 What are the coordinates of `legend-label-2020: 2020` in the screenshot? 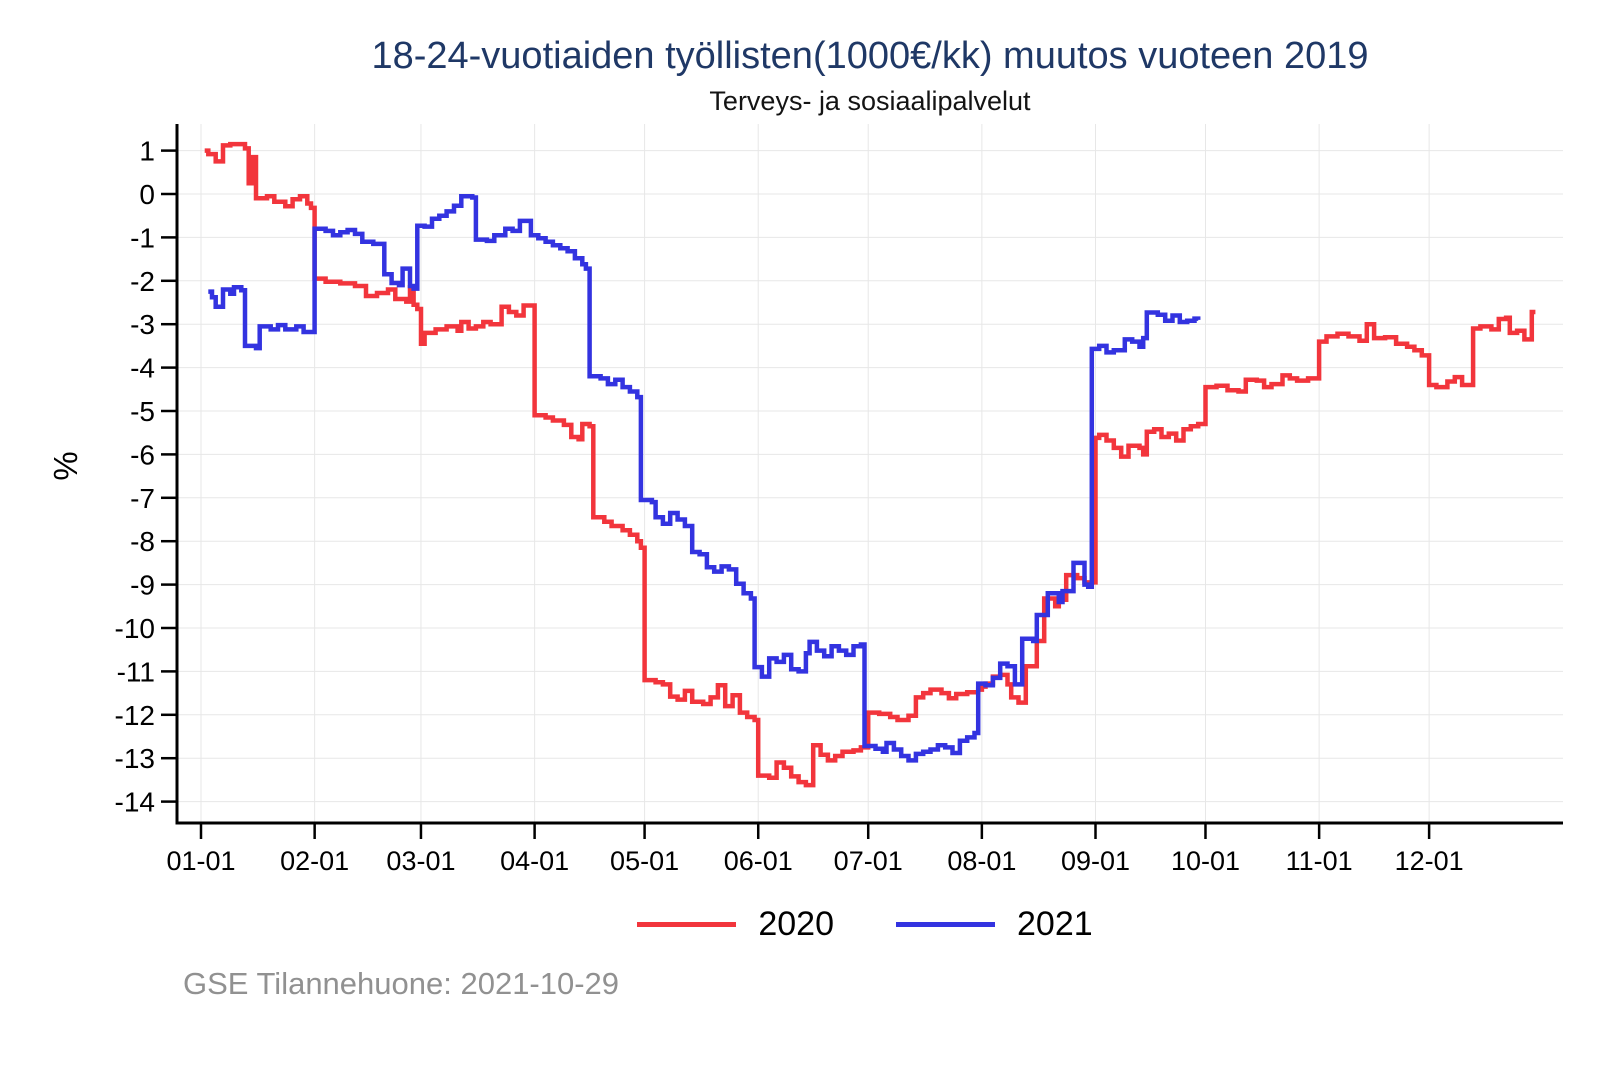 It's located at (796, 923).